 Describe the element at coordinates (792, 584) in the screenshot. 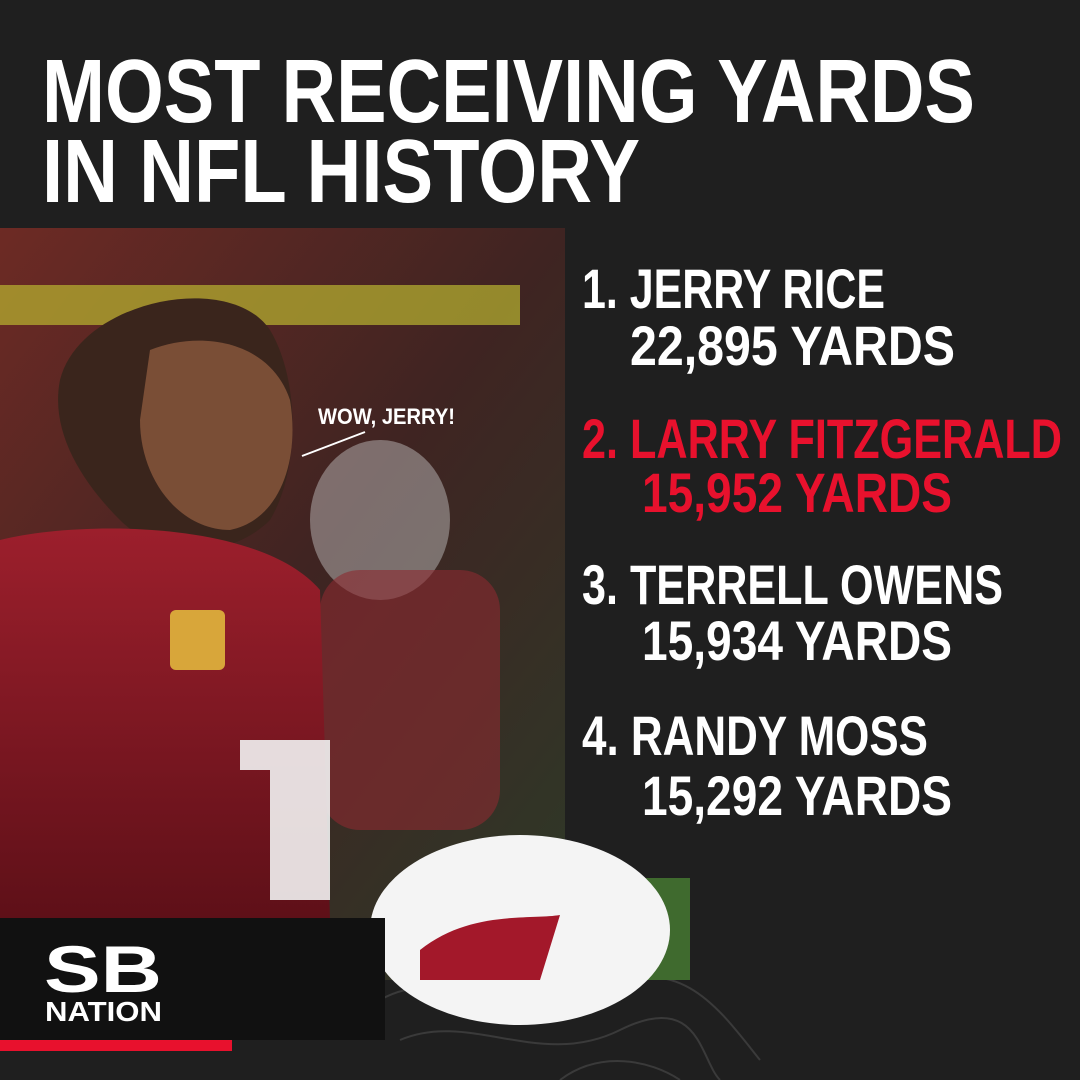

I see `entry-name: 3. TERRELL OWENS` at that location.